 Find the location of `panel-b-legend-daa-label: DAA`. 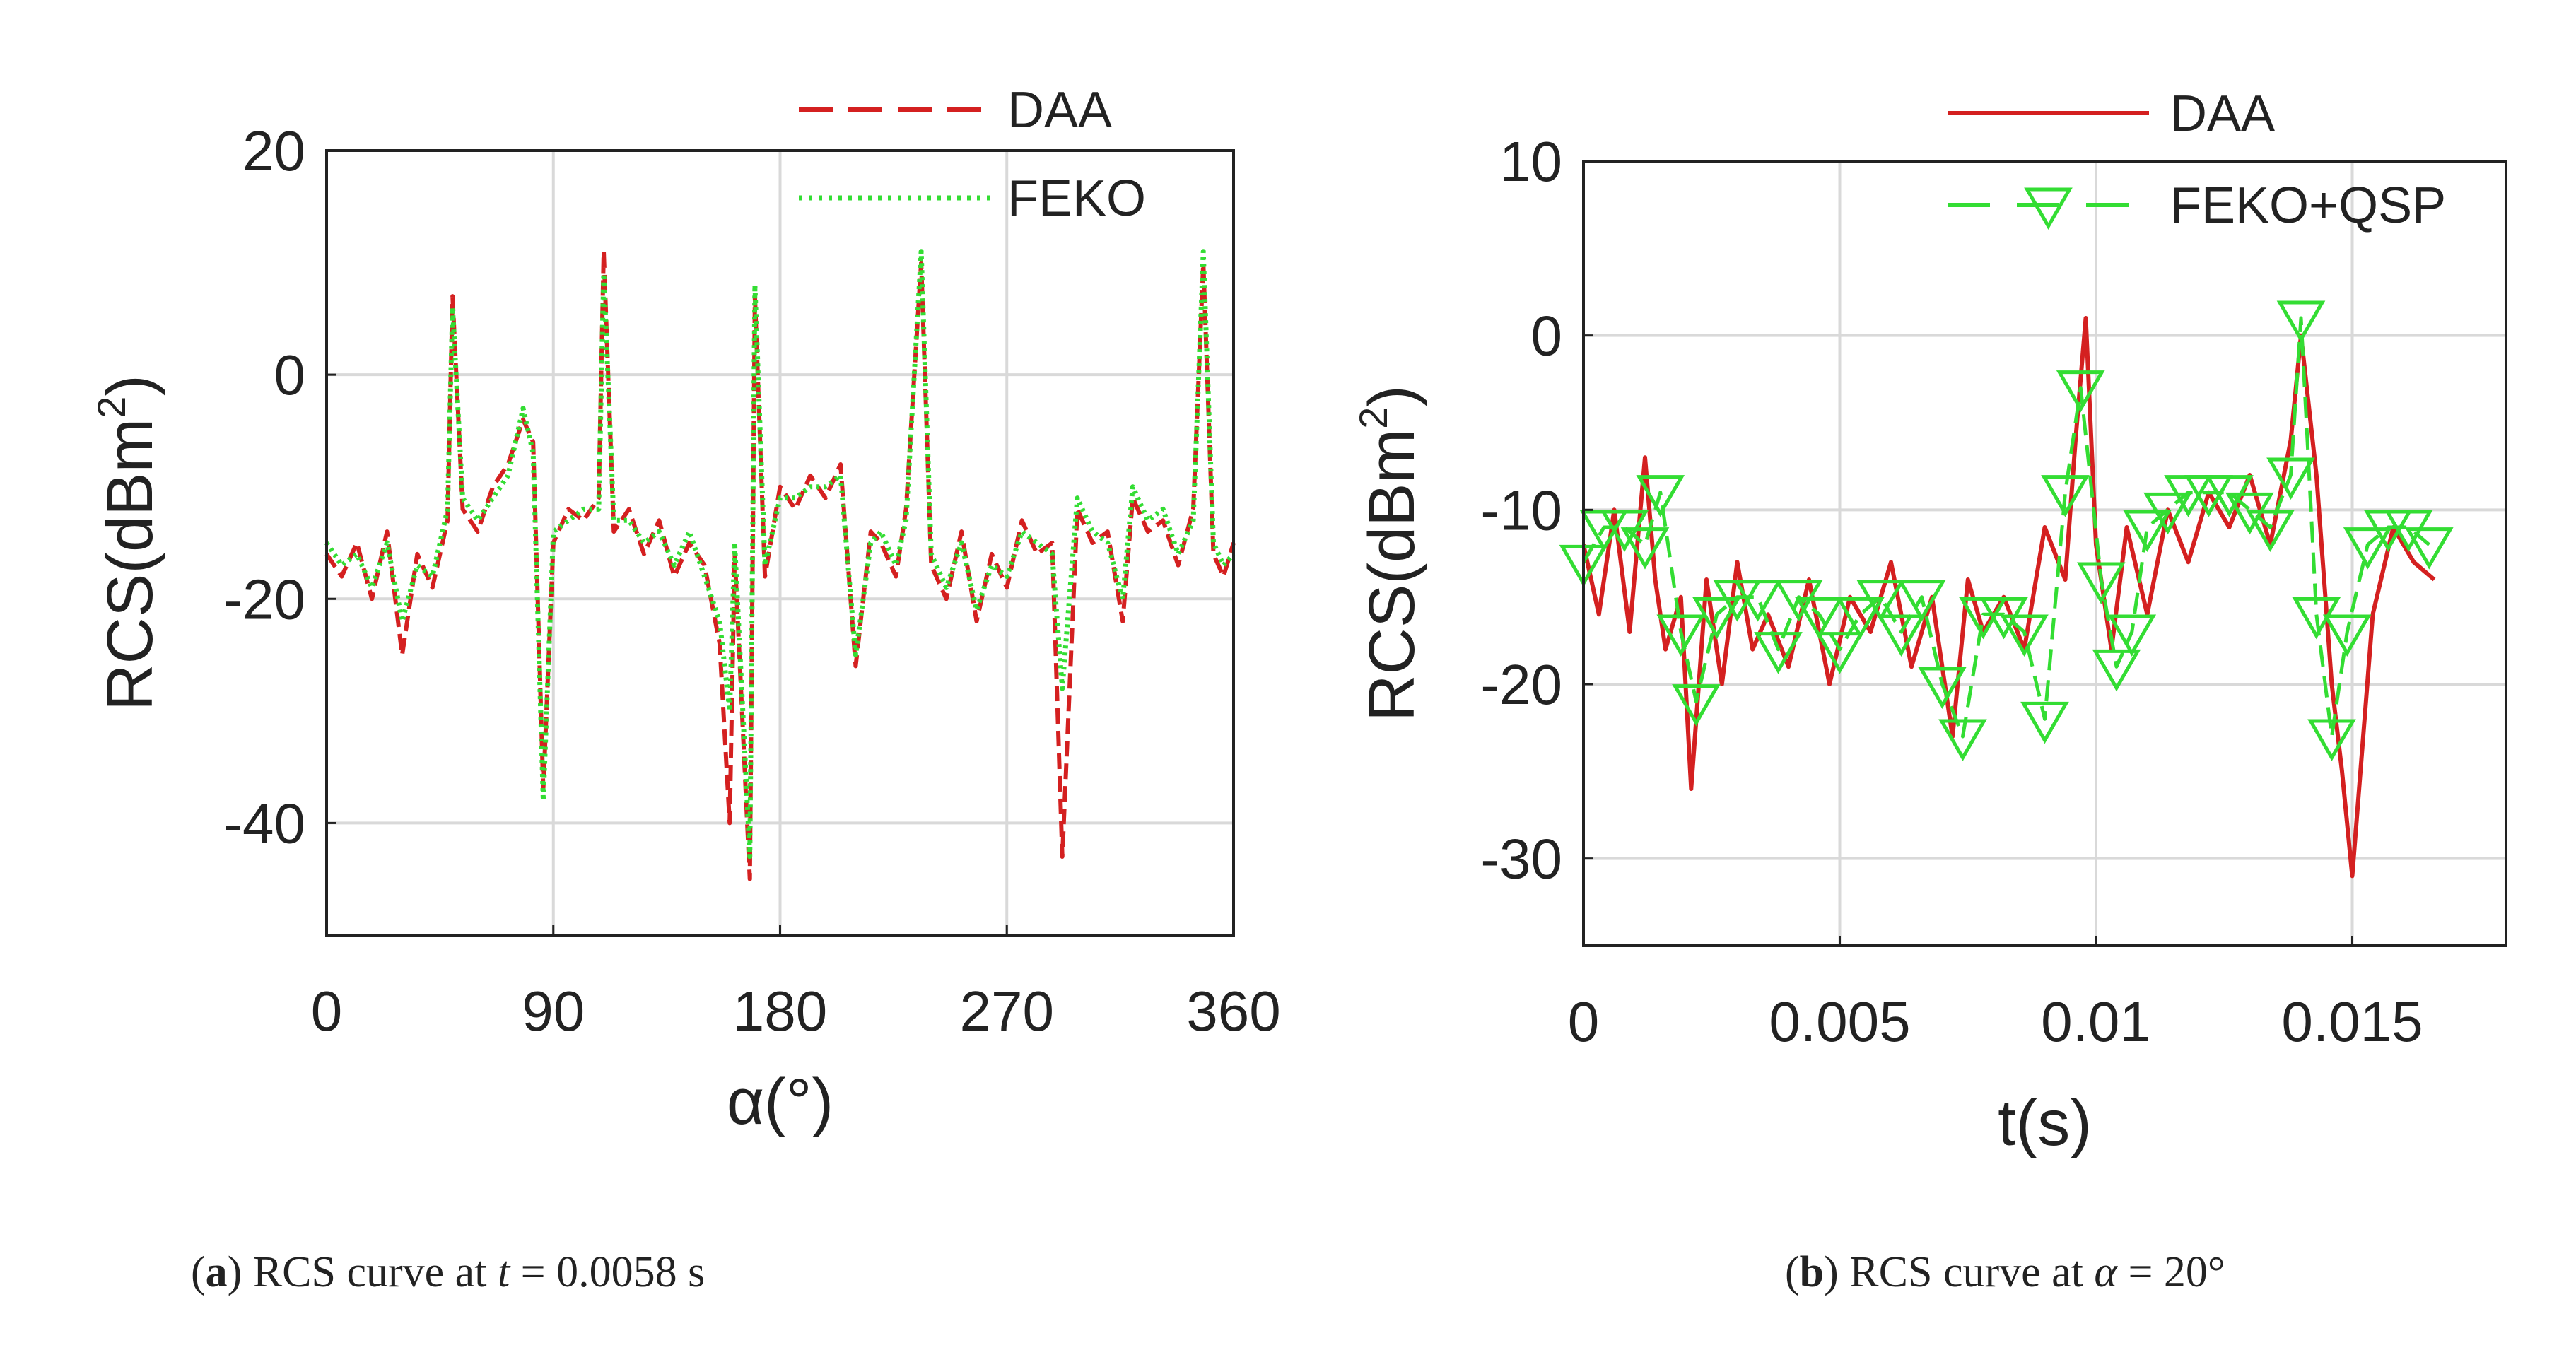

panel-b-legend-daa-label: DAA is located at coordinates (2223, 114).